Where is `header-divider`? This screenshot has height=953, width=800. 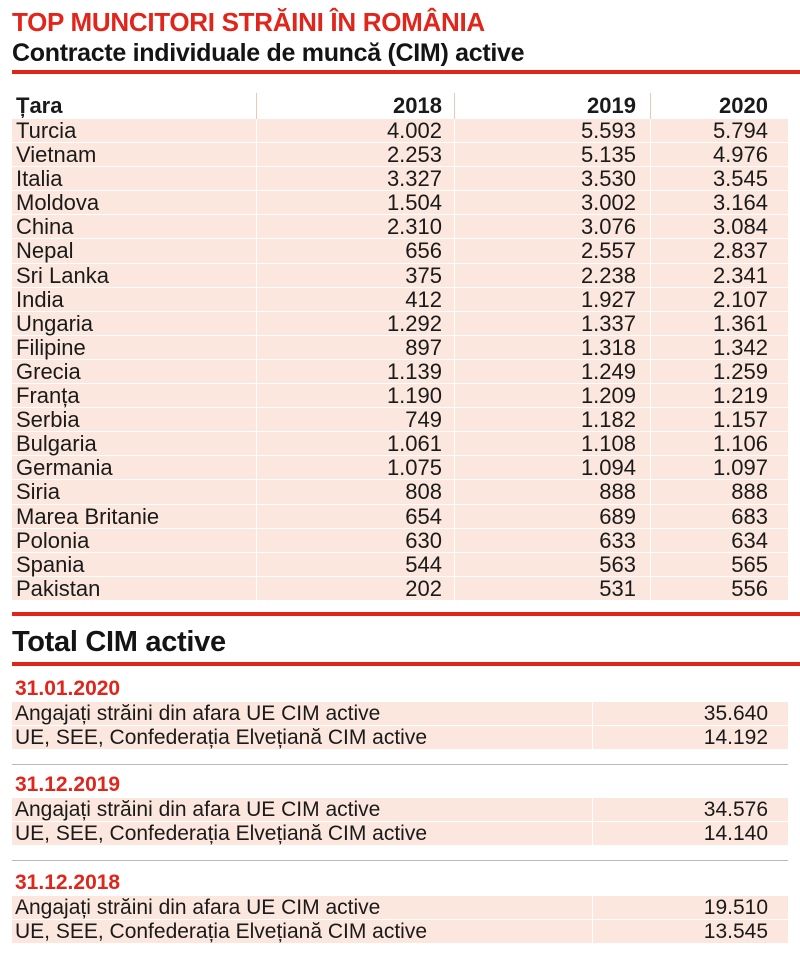 header-divider is located at coordinates (406, 72).